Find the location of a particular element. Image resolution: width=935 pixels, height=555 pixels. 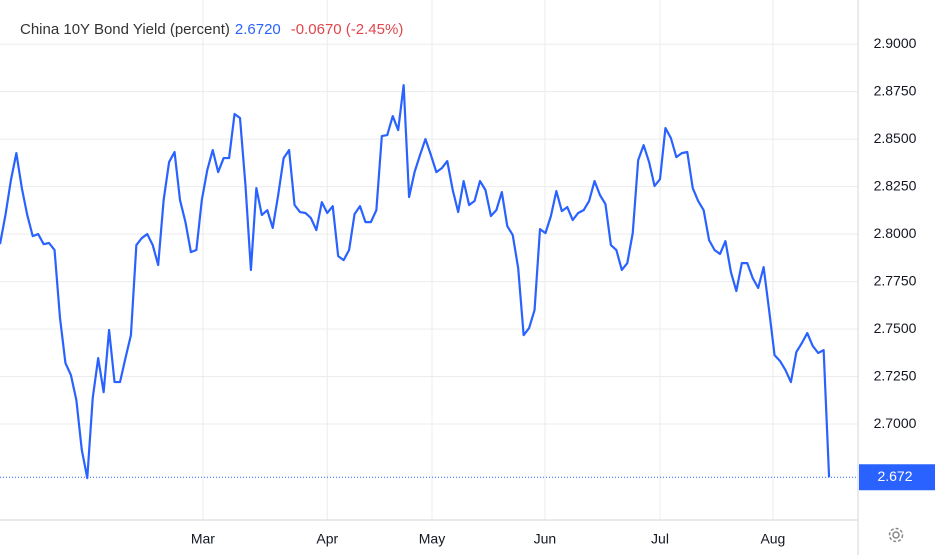

y-tick-label: 2.8500 is located at coordinates (895, 138).